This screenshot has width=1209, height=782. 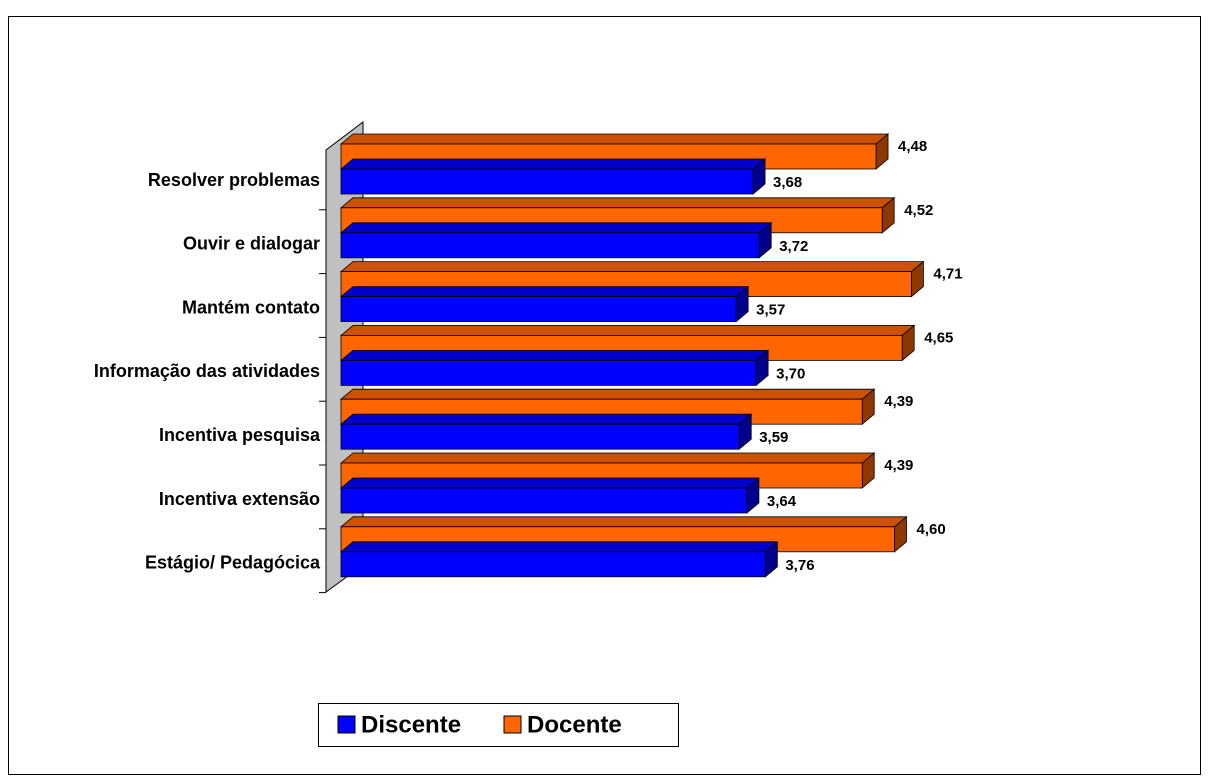 I want to click on data-label: 3,57, so click(x=770, y=310).